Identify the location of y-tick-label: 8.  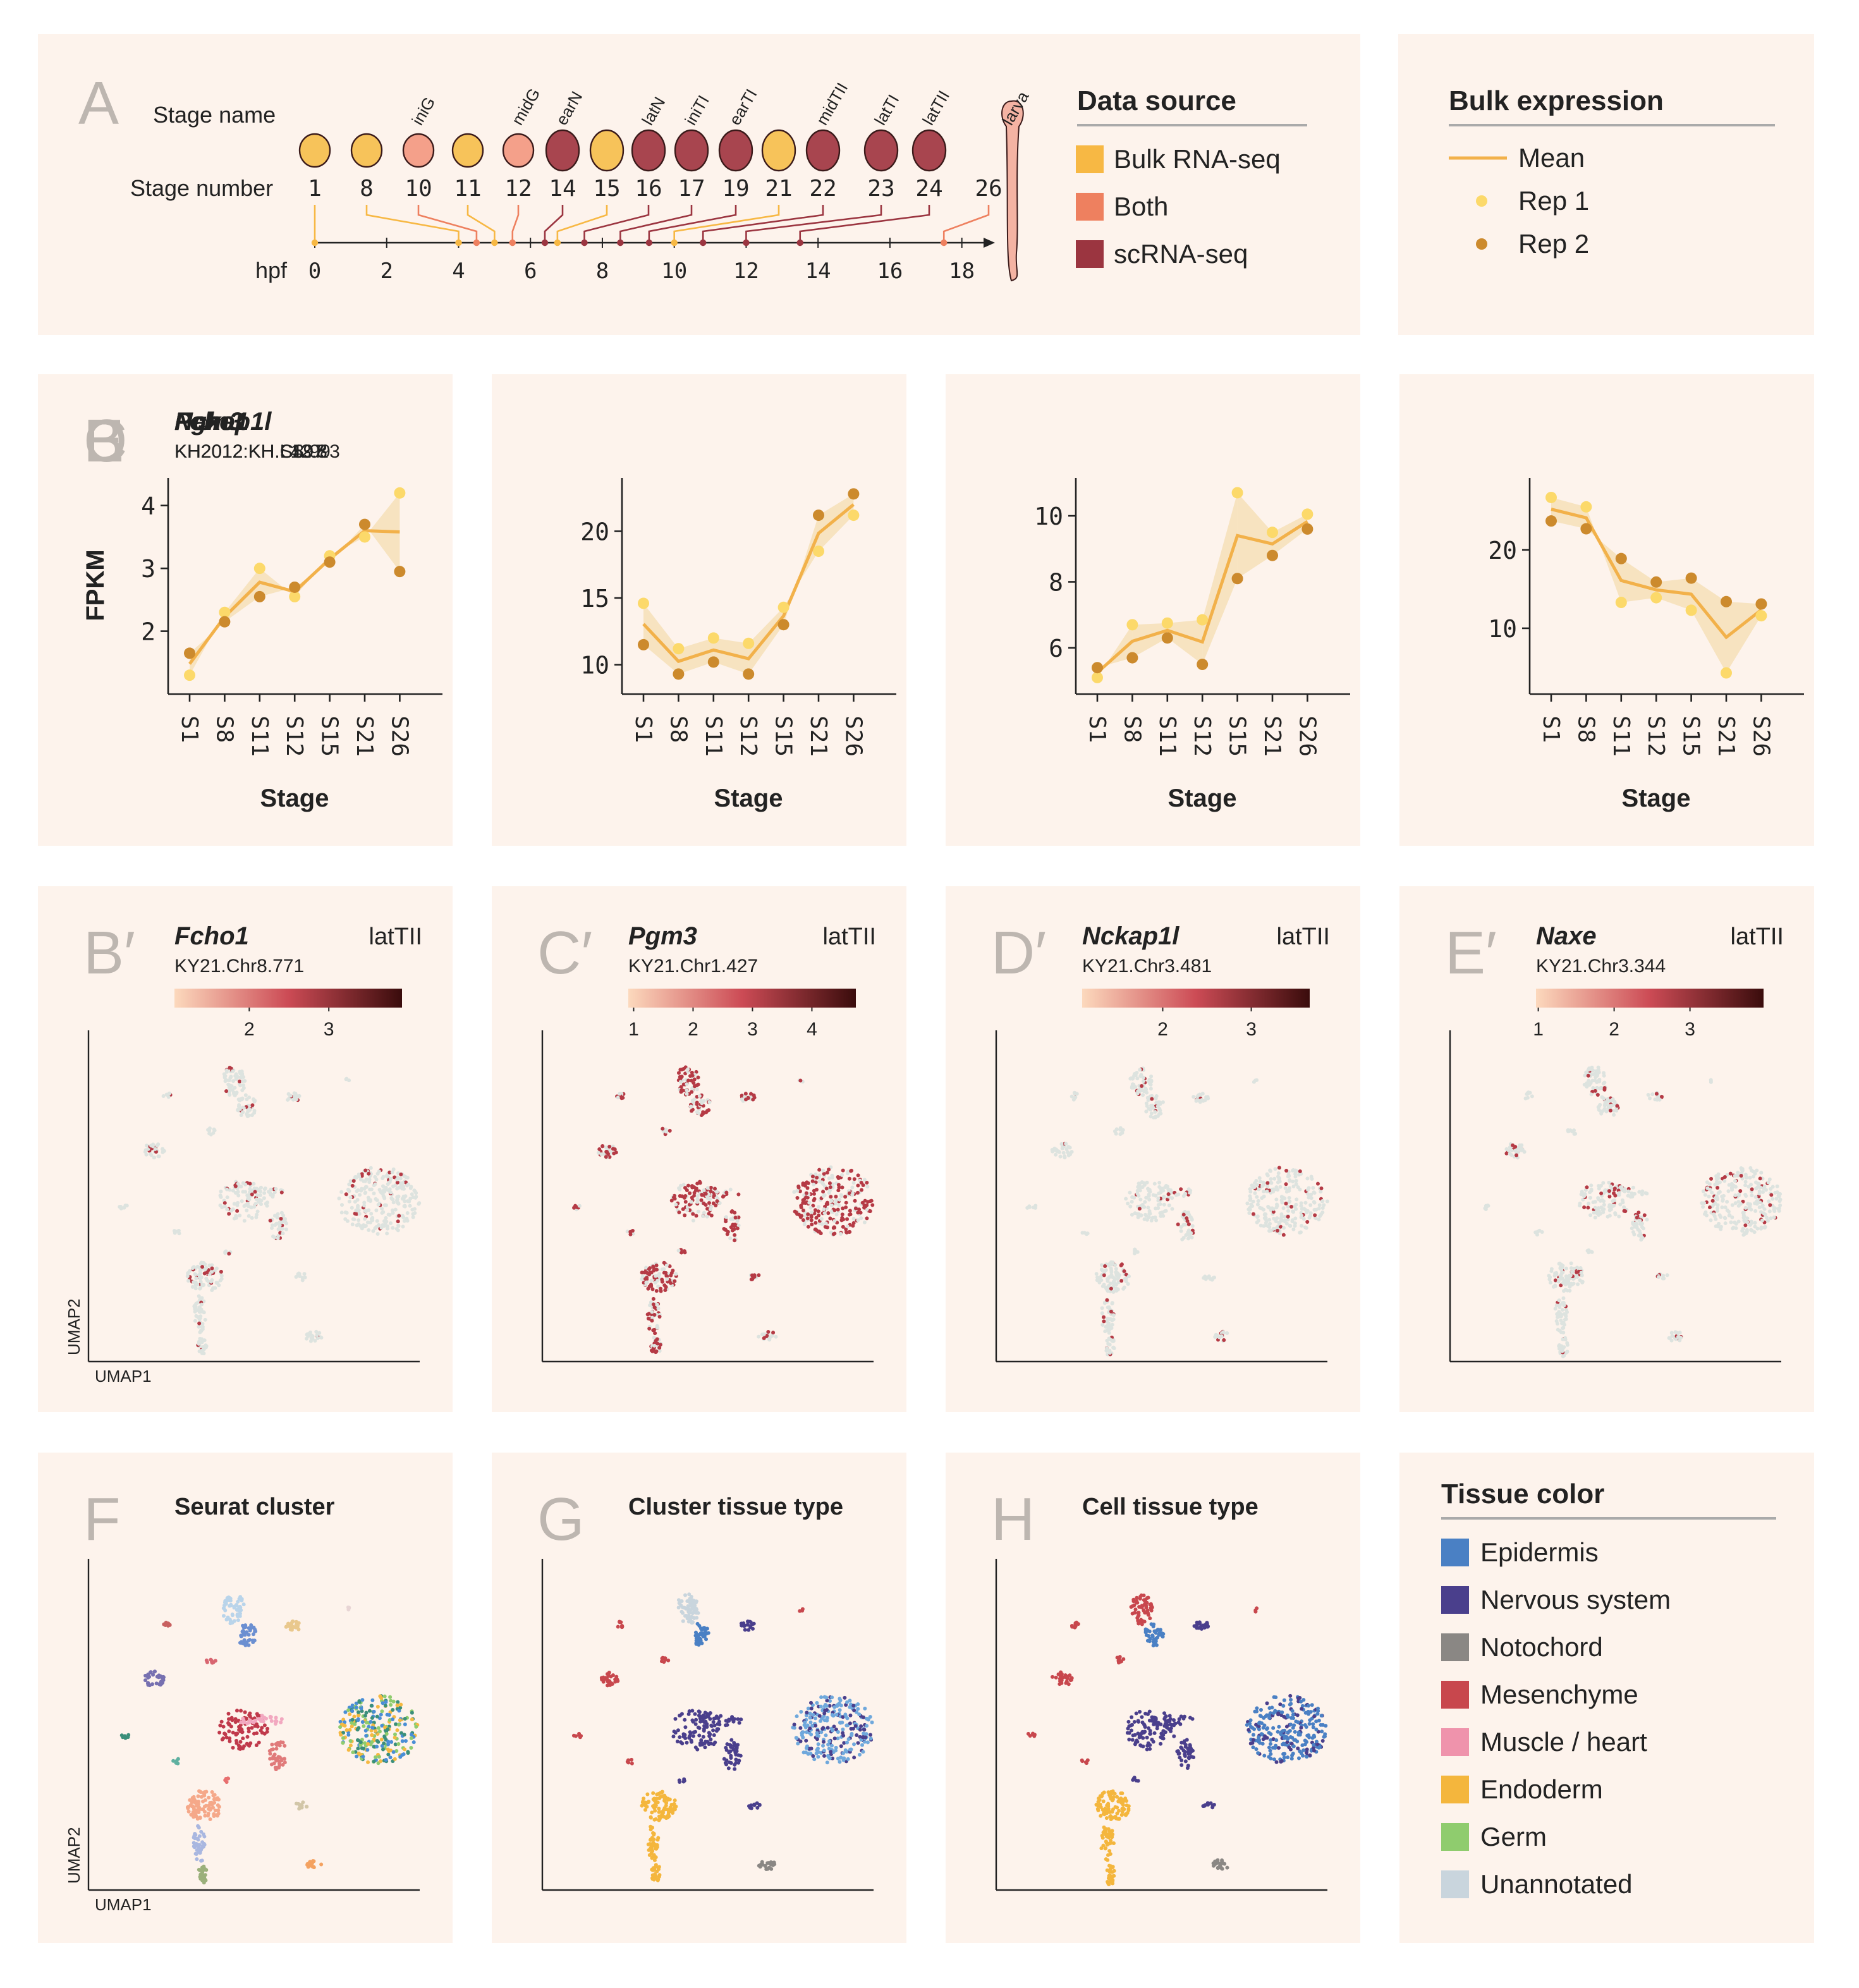
(1056, 582).